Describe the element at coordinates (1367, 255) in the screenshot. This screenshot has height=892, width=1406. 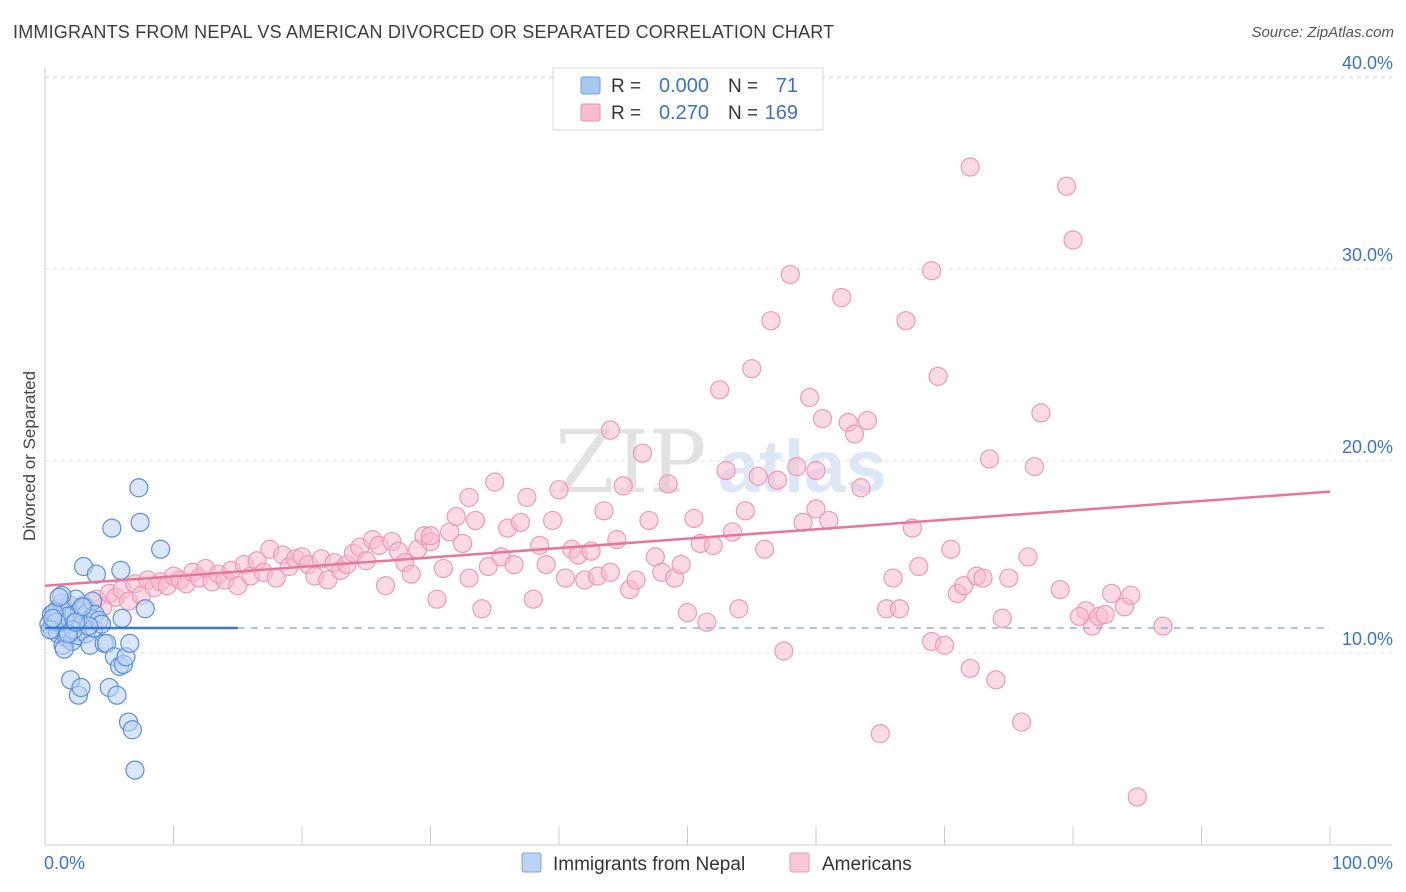
I see `y-tick-label: 30.0%` at that location.